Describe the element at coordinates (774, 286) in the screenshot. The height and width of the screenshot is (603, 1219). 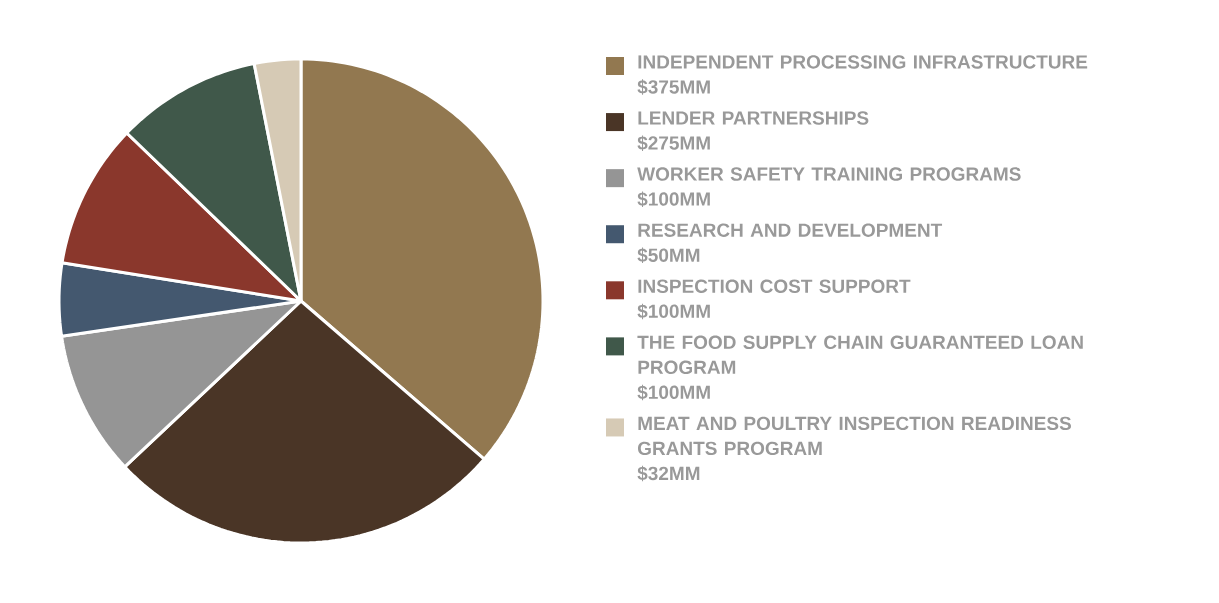
I see `legend-label: INSPECTION COST SUPPORT` at that location.